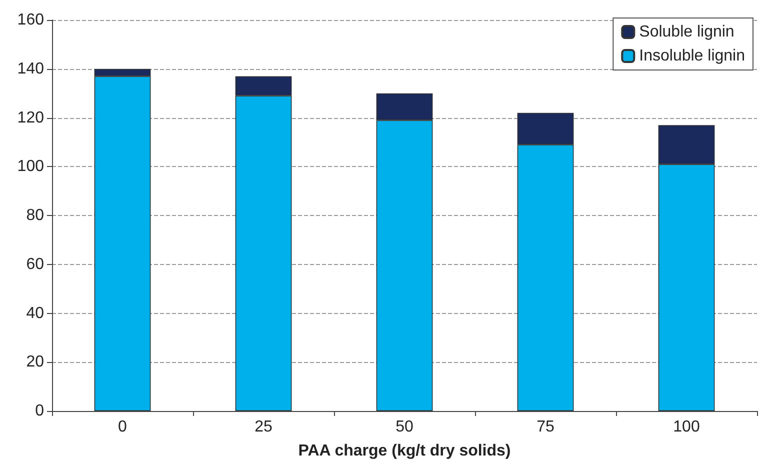 Image resolution: width=761 pixels, height=469 pixels. I want to click on y-tick-label: 20, so click(35, 362).